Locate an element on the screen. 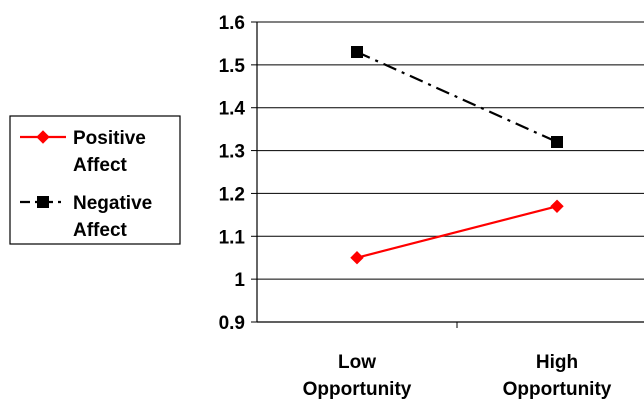 The image size is (644, 407). y-tick-labels: 0.9 1 1.1 1.2 1.3 1.4 1.5 1.6 is located at coordinates (232, 173).